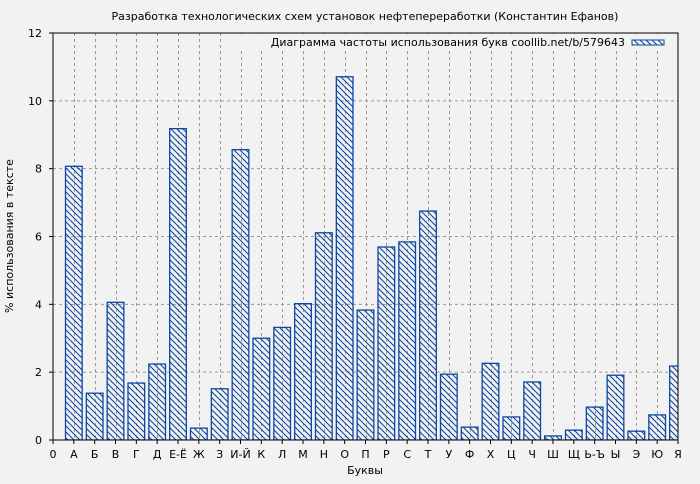 The width and height of the screenshot is (700, 484). What do you see at coordinates (344, 454) in the screenshot?
I see `x-tick-label: О` at bounding box center [344, 454].